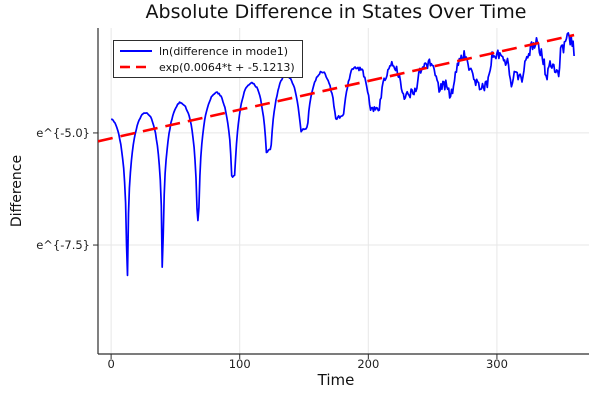 The height and width of the screenshot is (400, 600). What do you see at coordinates (17, 191) in the screenshot?
I see `y-axis-label: Difference` at bounding box center [17, 191].